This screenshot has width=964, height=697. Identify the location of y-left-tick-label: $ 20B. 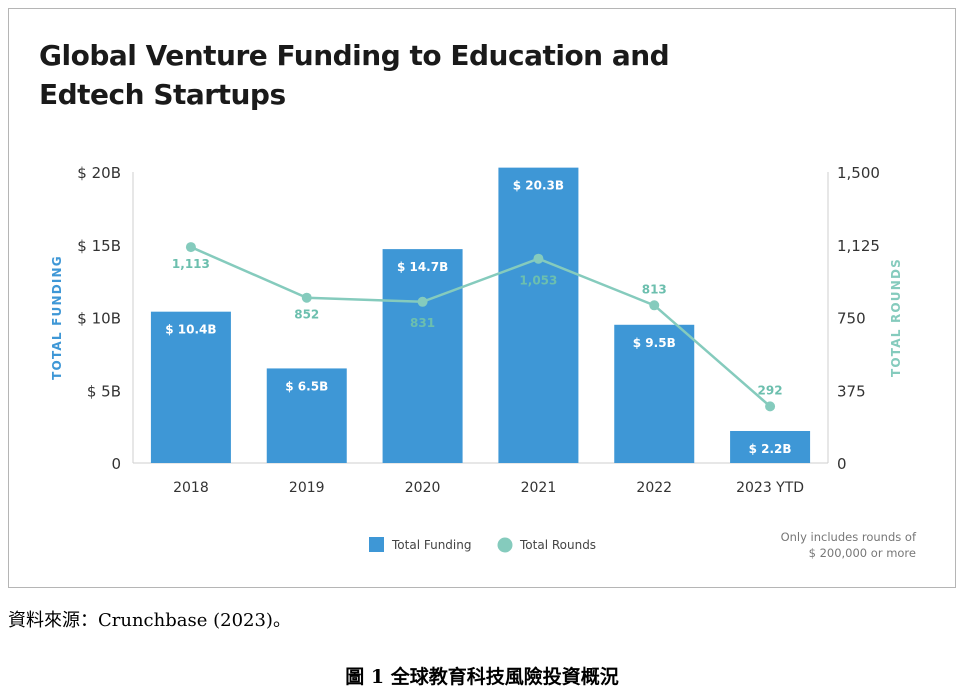
(99, 173).